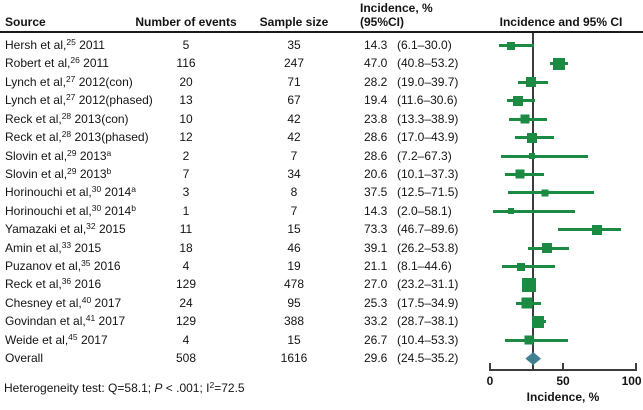 The image size is (643, 410). What do you see at coordinates (186, 63) in the screenshot?
I see `events-cell: 116` at bounding box center [186, 63].